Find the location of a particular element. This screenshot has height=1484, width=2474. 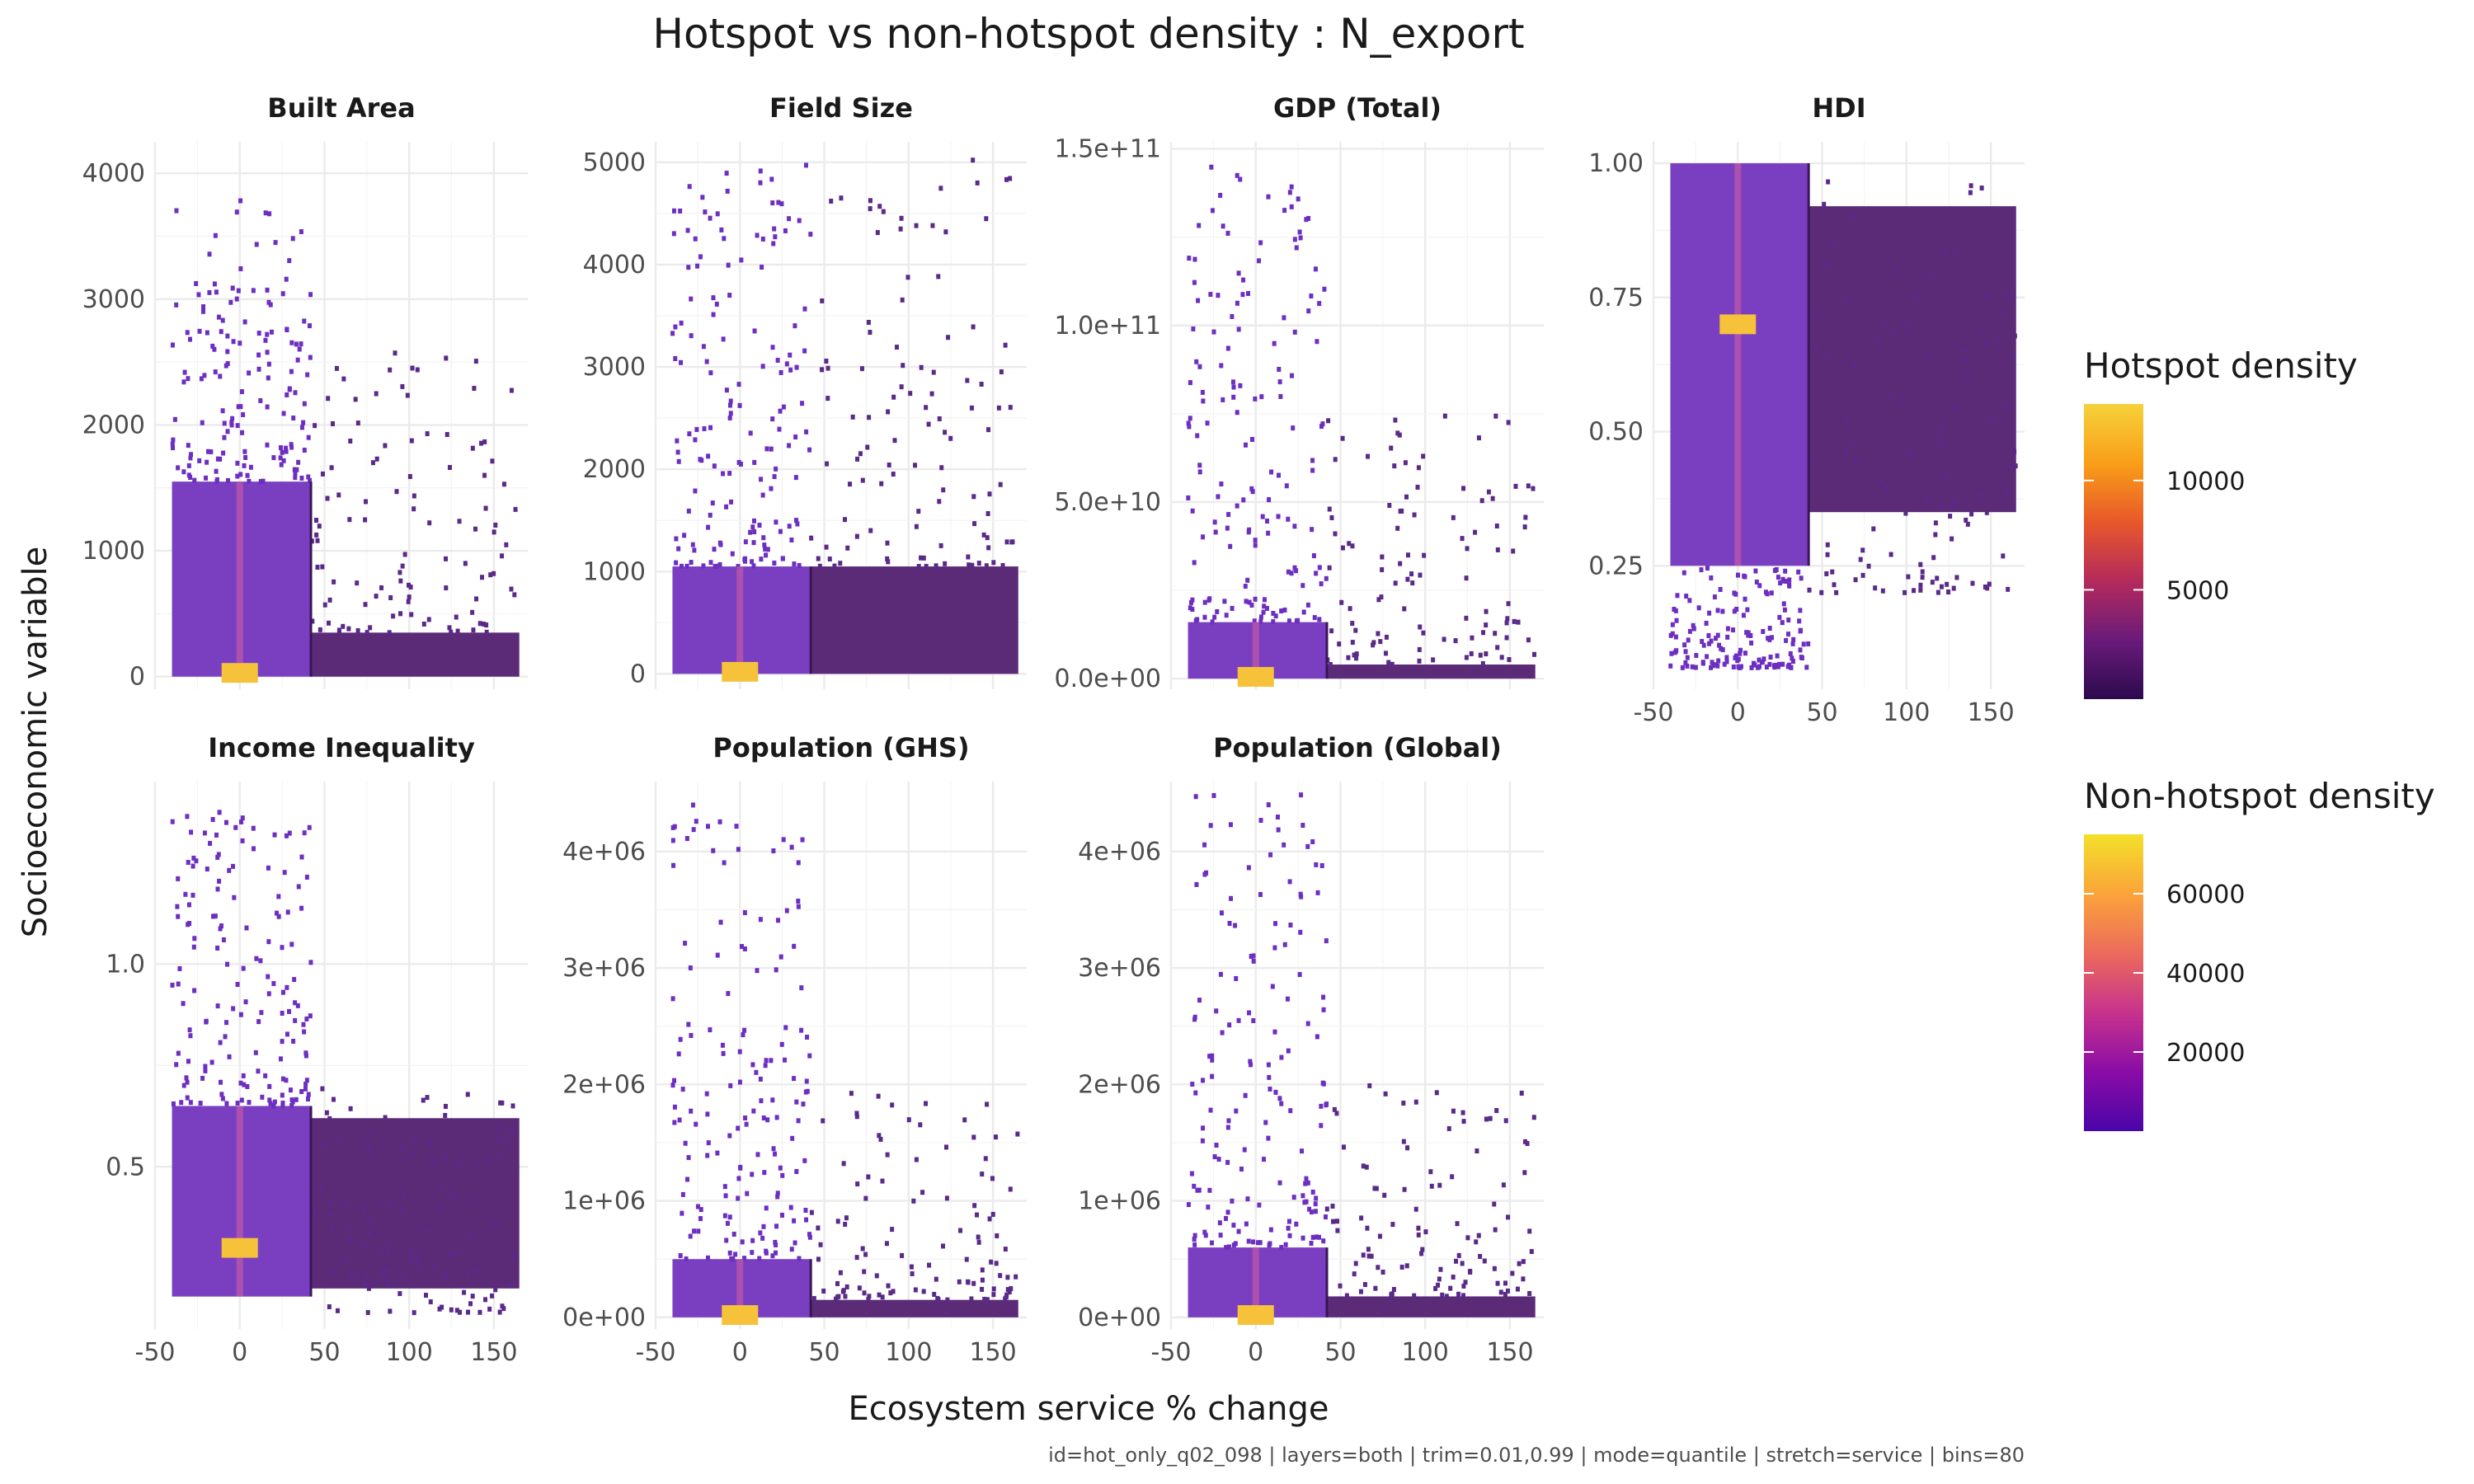

y-tick-label: 0e+00 is located at coordinates (1119, 1317).